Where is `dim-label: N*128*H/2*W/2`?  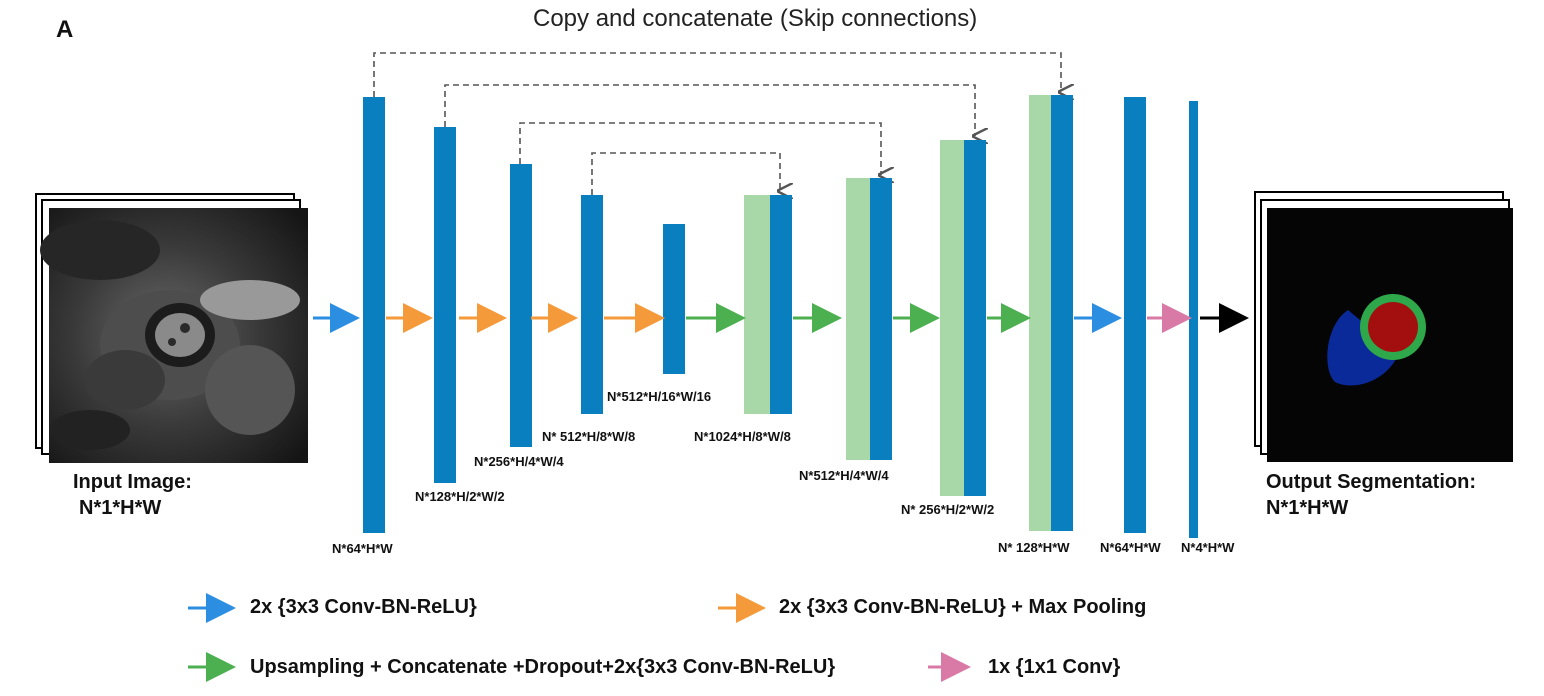 dim-label: N*128*H/2*W/2 is located at coordinates (460, 496).